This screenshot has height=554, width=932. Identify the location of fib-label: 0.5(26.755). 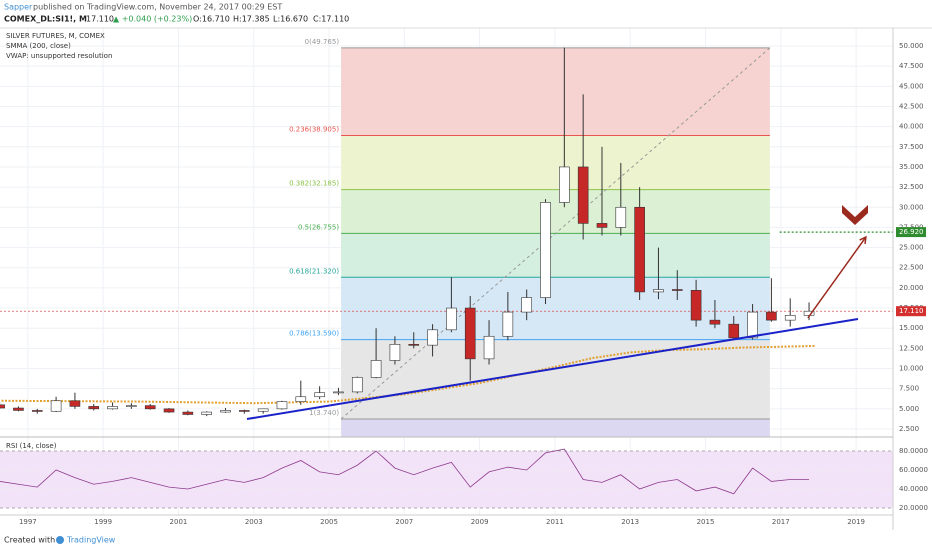
(318, 227).